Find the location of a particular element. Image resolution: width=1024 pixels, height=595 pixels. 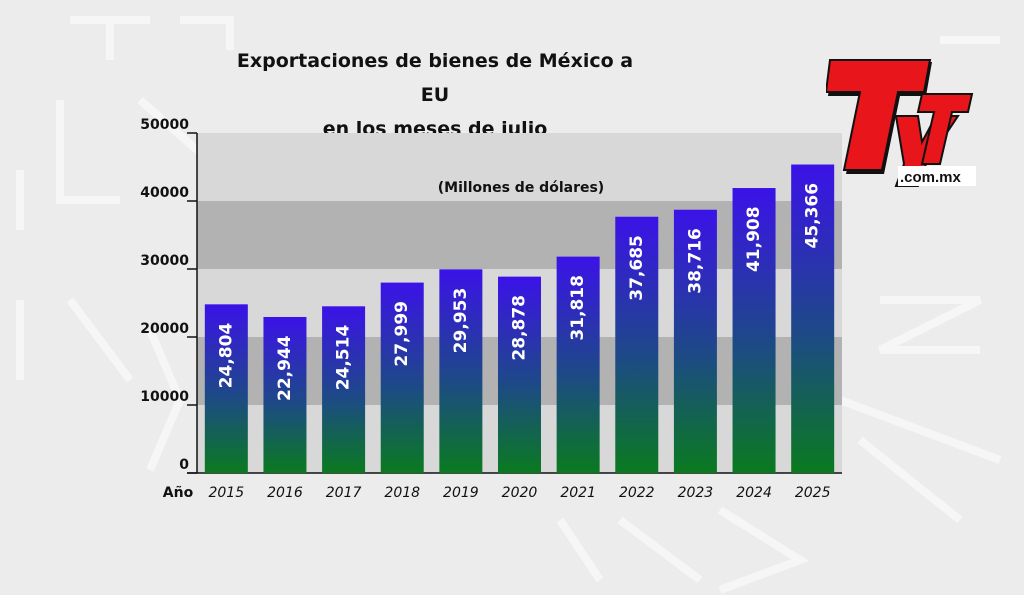

bar-value-label: 24,804 is located at coordinates (226, 356).